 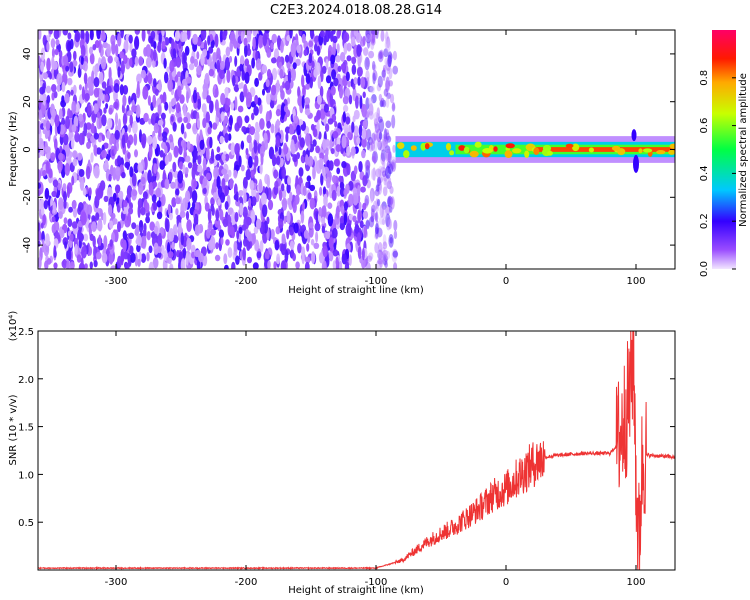 What do you see at coordinates (506, 281) in the screenshot?
I see `x-tick-label: 0` at bounding box center [506, 281].